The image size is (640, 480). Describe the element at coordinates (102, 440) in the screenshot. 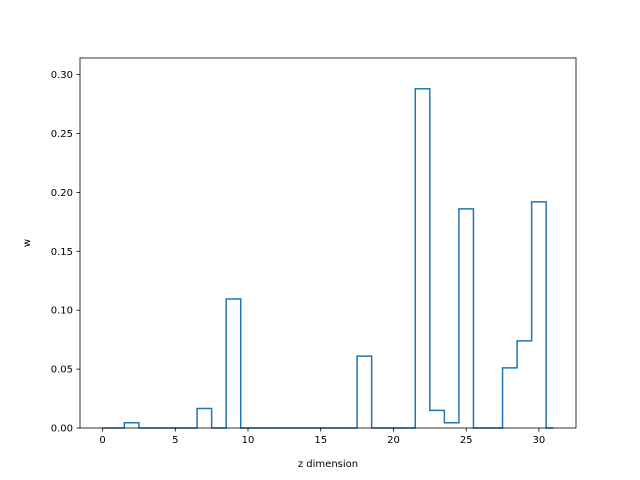

I see `x-tick-label: 0` at that location.